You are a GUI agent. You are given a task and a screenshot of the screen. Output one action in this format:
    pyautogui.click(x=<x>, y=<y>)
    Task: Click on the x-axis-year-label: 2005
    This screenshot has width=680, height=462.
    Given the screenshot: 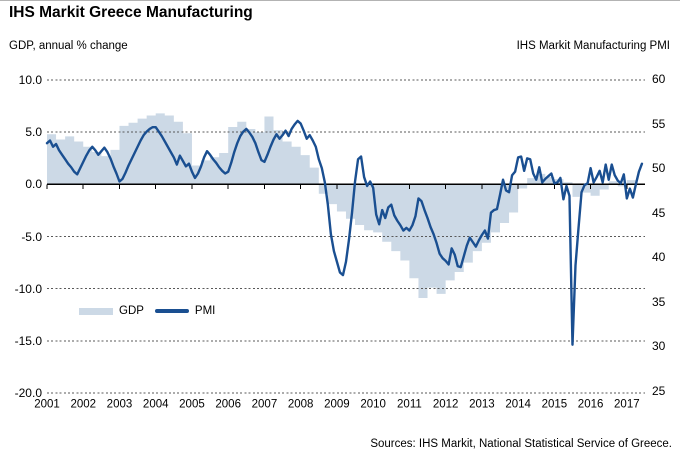 What is the action you would take?
    pyautogui.click(x=192, y=404)
    